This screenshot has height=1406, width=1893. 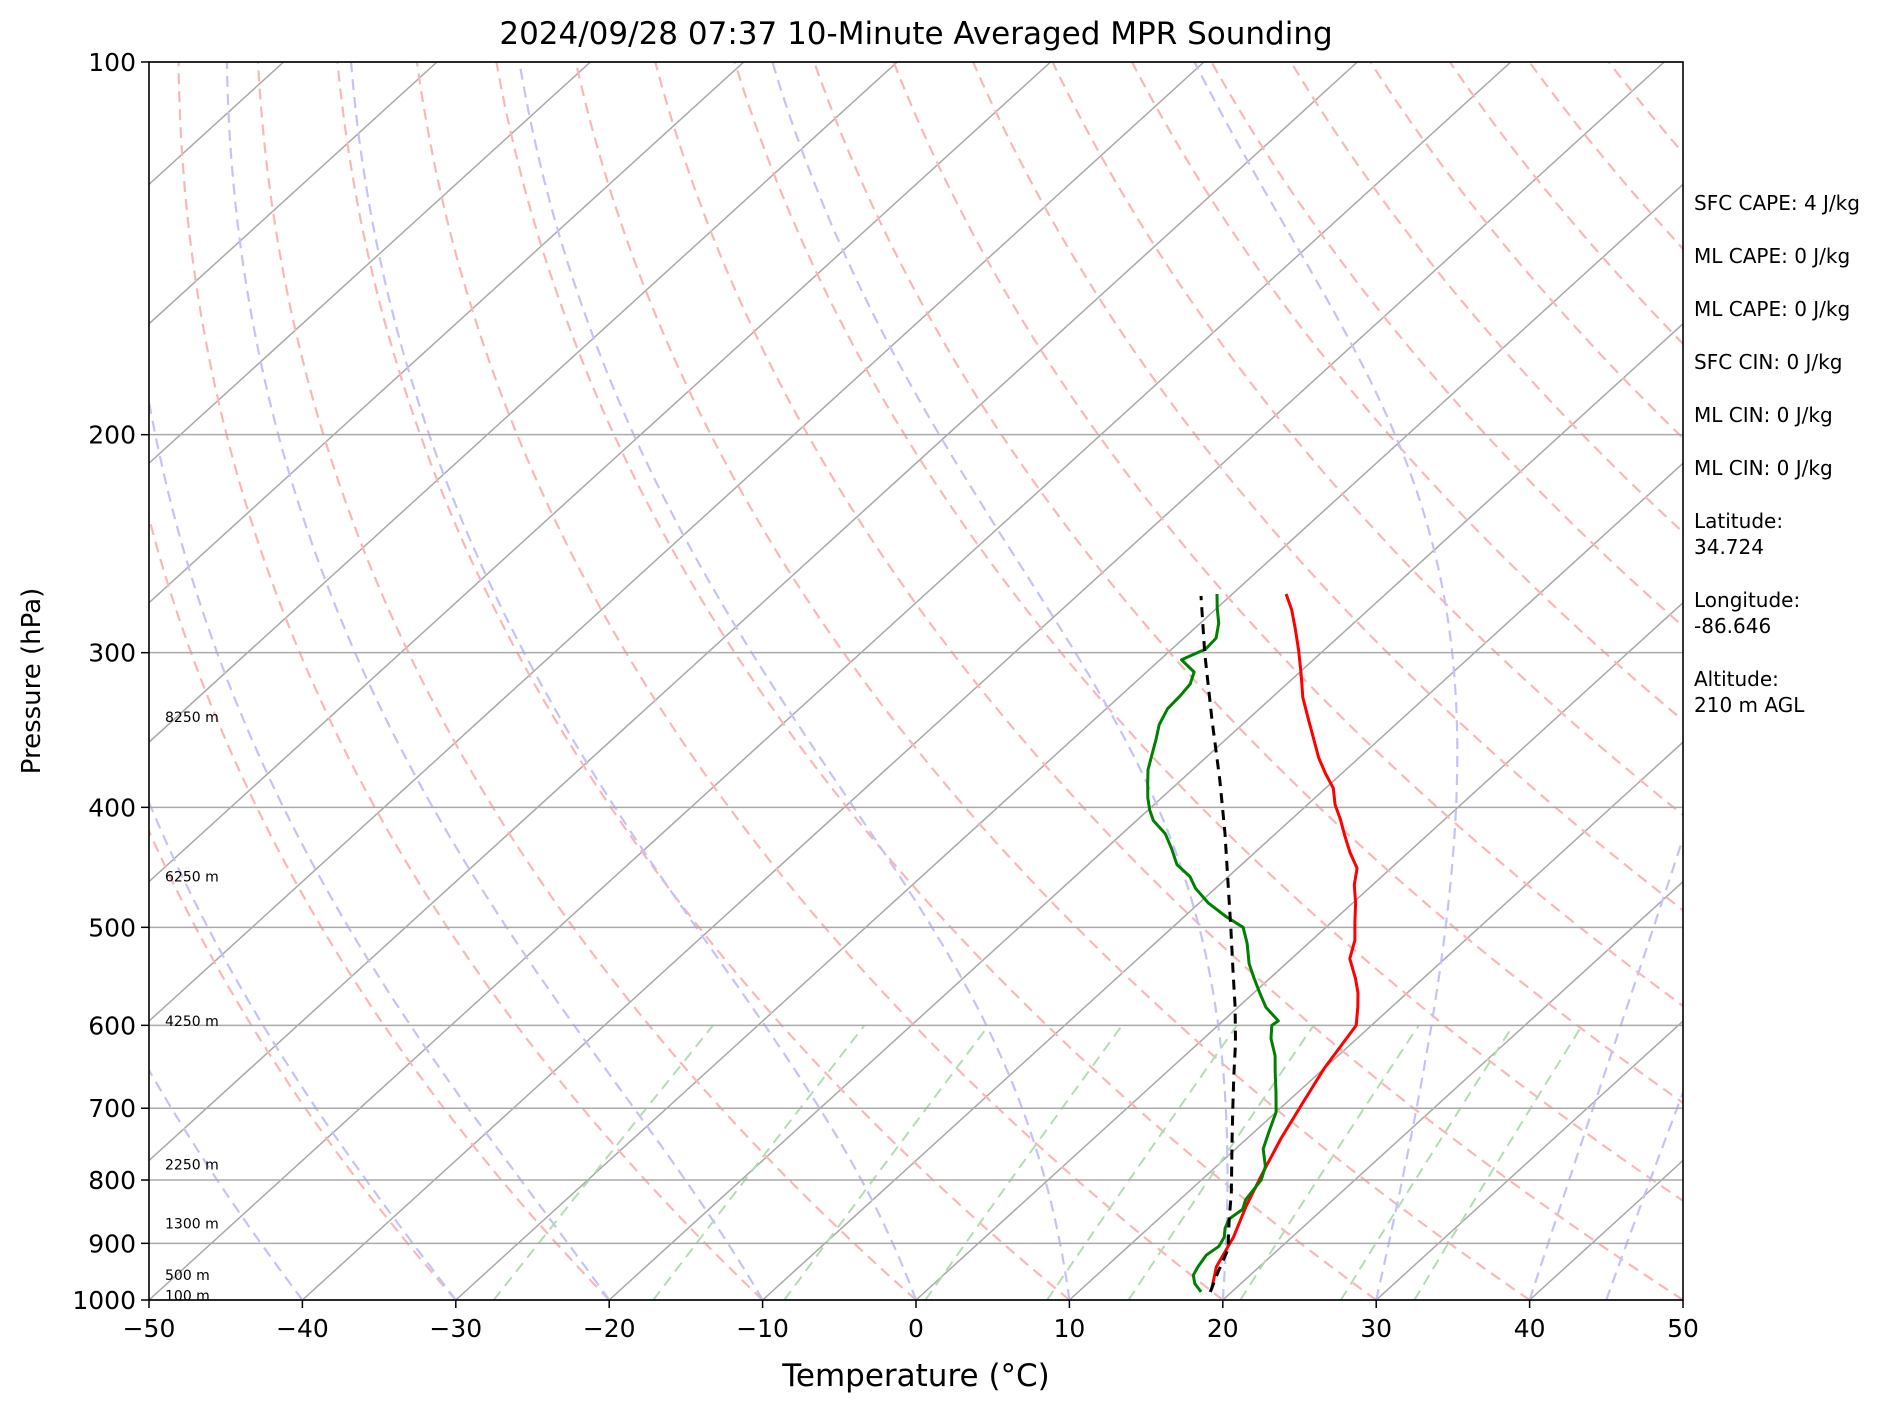 What do you see at coordinates (1749, 692) in the screenshot?
I see `annotation-text: Altitude: 210 m AGL` at bounding box center [1749, 692].